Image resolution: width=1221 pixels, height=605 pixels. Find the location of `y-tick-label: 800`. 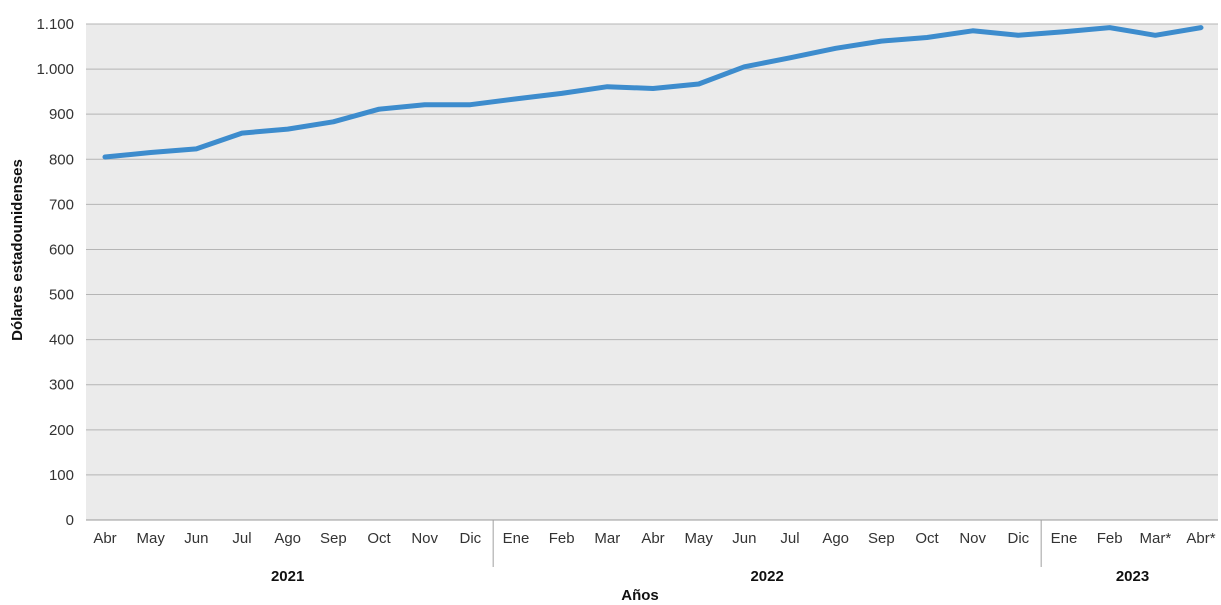

y-tick-label: 800 is located at coordinates (61, 159).